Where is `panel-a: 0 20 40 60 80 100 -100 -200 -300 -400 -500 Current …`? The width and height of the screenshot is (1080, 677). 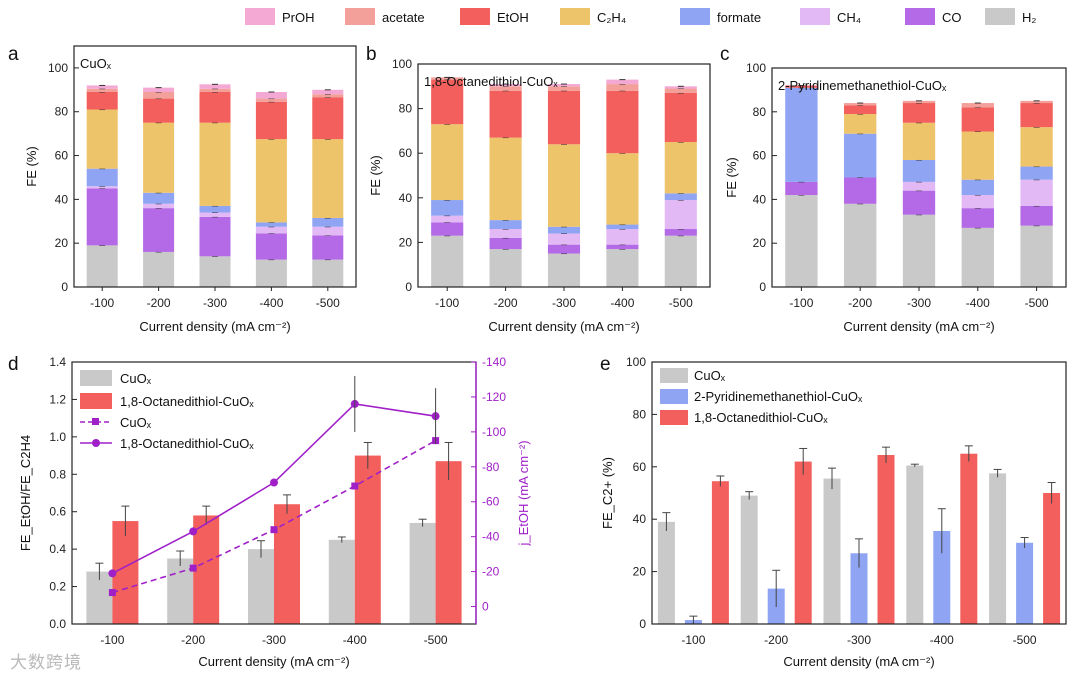 panel-a: 0 20 40 60 80 100 -100 -200 -300 -400 -500 Current … is located at coordinates (182, 189).